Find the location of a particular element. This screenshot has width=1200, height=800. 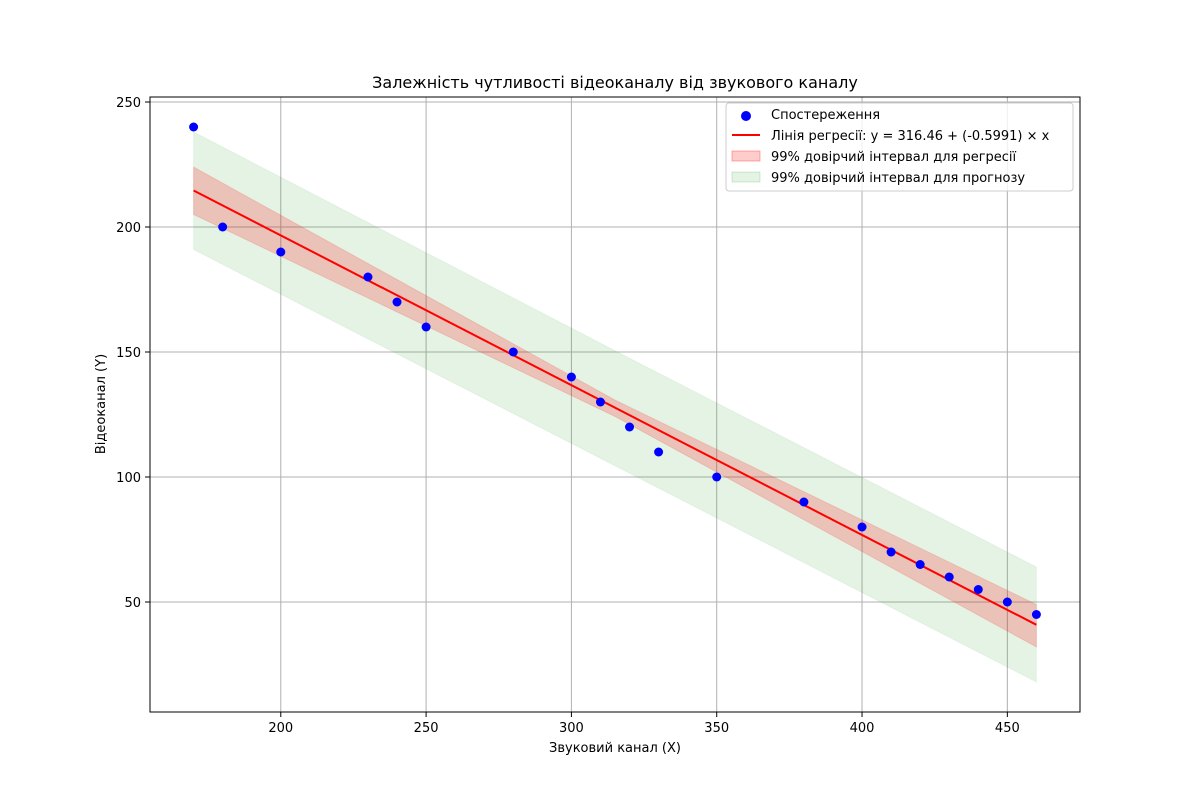

x-tick-label: 350 is located at coordinates (716, 728).